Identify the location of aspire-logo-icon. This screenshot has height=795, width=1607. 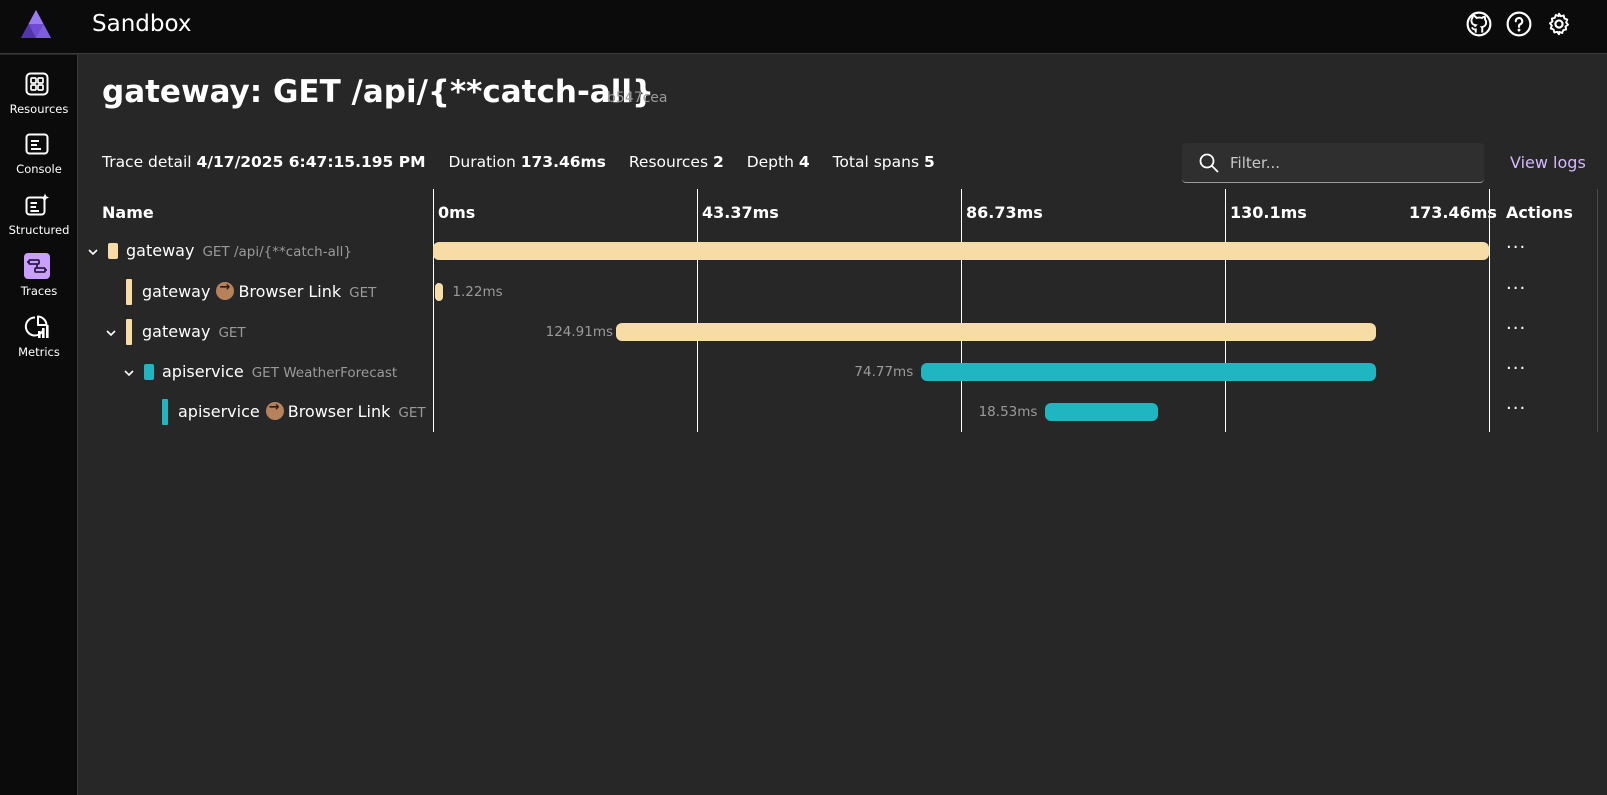
(36, 24).